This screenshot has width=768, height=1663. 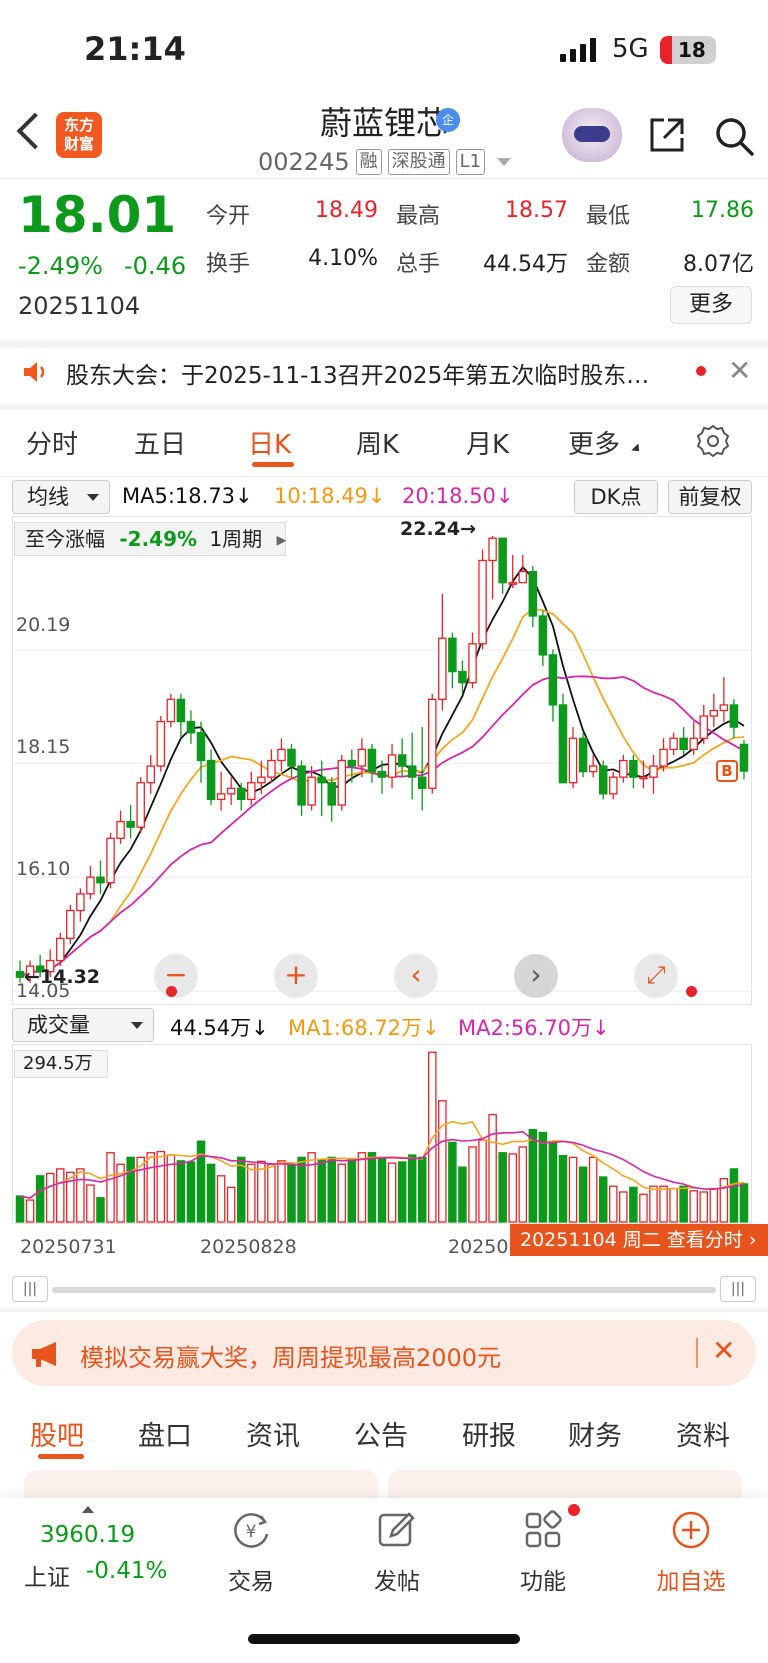 What do you see at coordinates (251, 1552) in the screenshot?
I see `nav-trade: ¥ 交易` at bounding box center [251, 1552].